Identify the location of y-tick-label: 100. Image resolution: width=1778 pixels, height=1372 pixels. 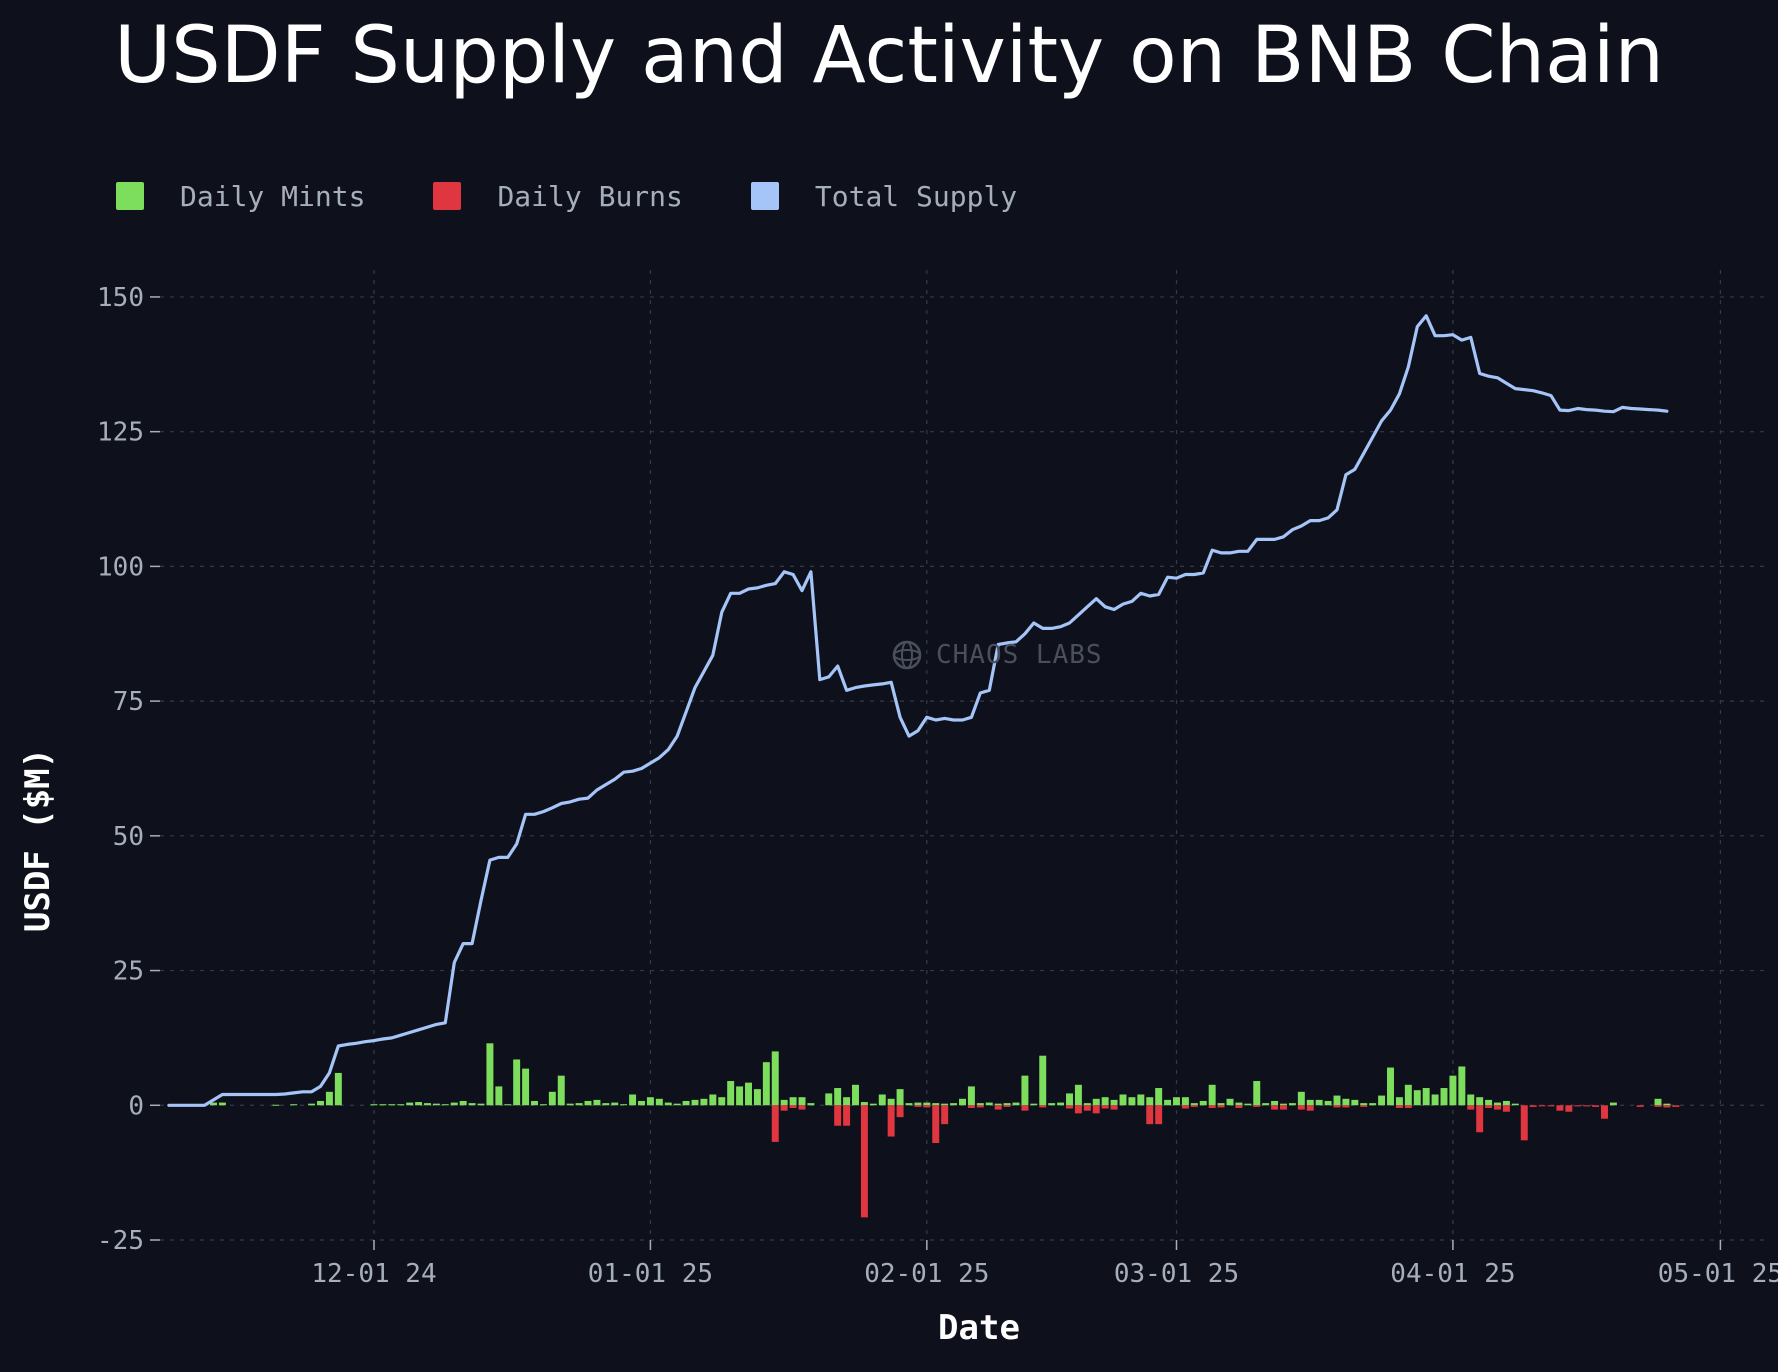
(120, 567).